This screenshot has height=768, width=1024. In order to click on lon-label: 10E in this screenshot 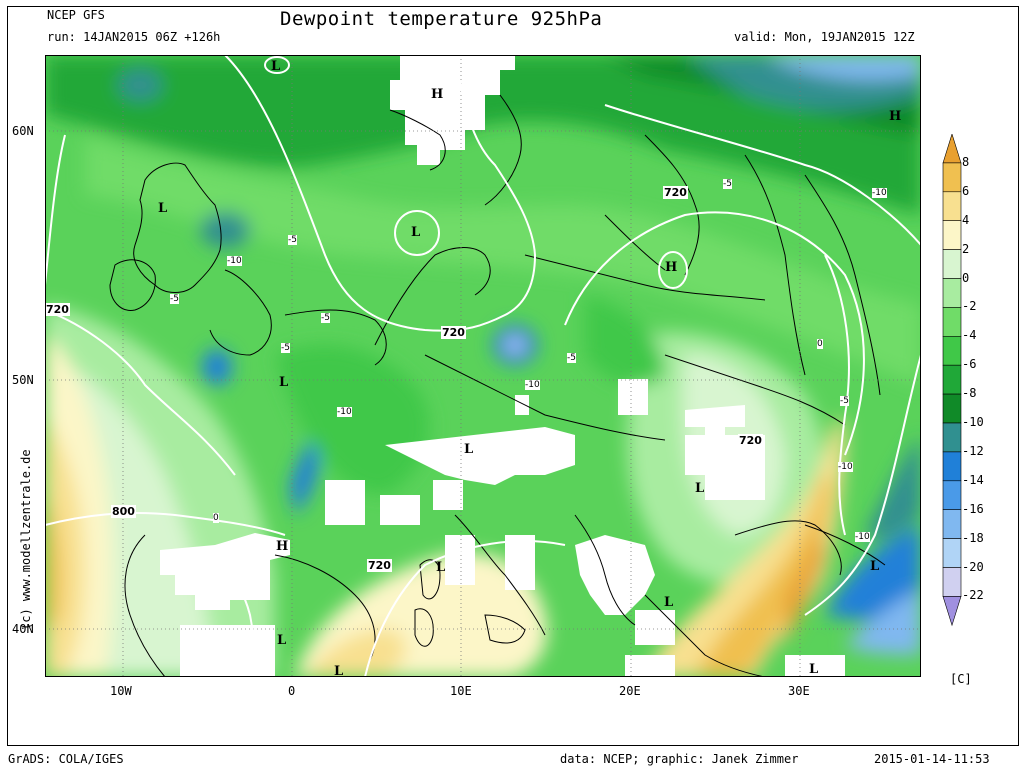, I will do `click(461, 691)`.